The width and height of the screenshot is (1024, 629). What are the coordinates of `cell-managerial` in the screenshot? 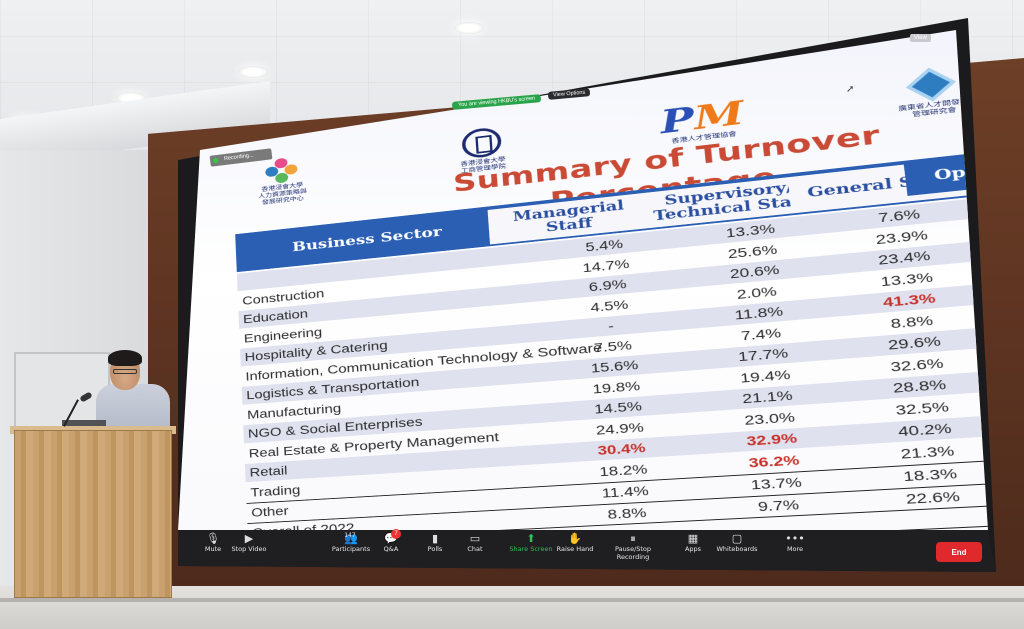 It's located at (629, 527).